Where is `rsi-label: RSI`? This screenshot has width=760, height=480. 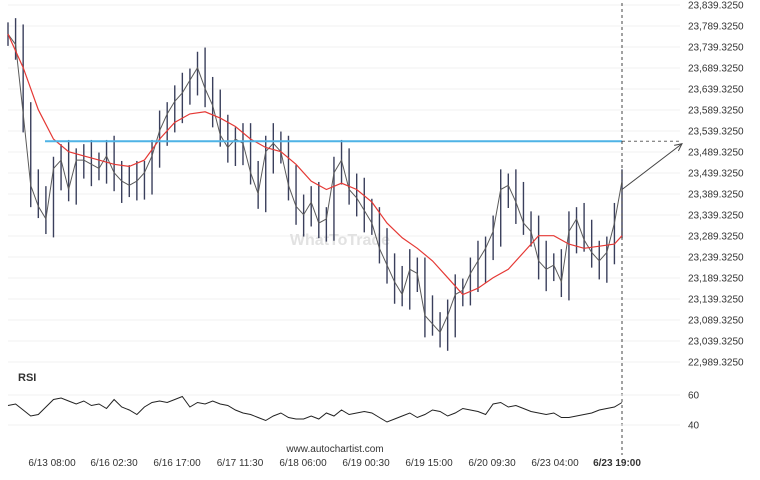
rsi-label: RSI is located at coordinates (27, 378).